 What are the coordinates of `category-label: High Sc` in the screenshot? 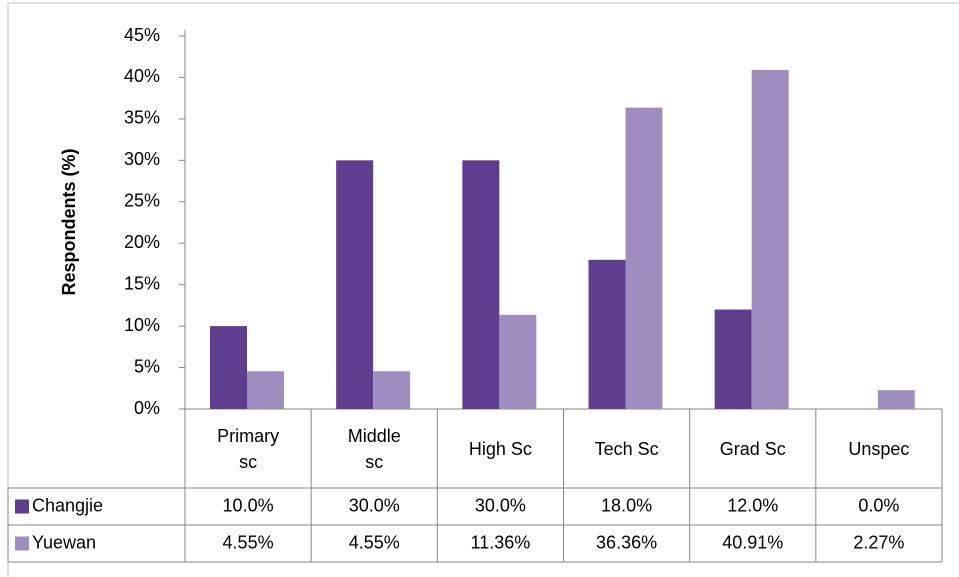 It's located at (500, 448).